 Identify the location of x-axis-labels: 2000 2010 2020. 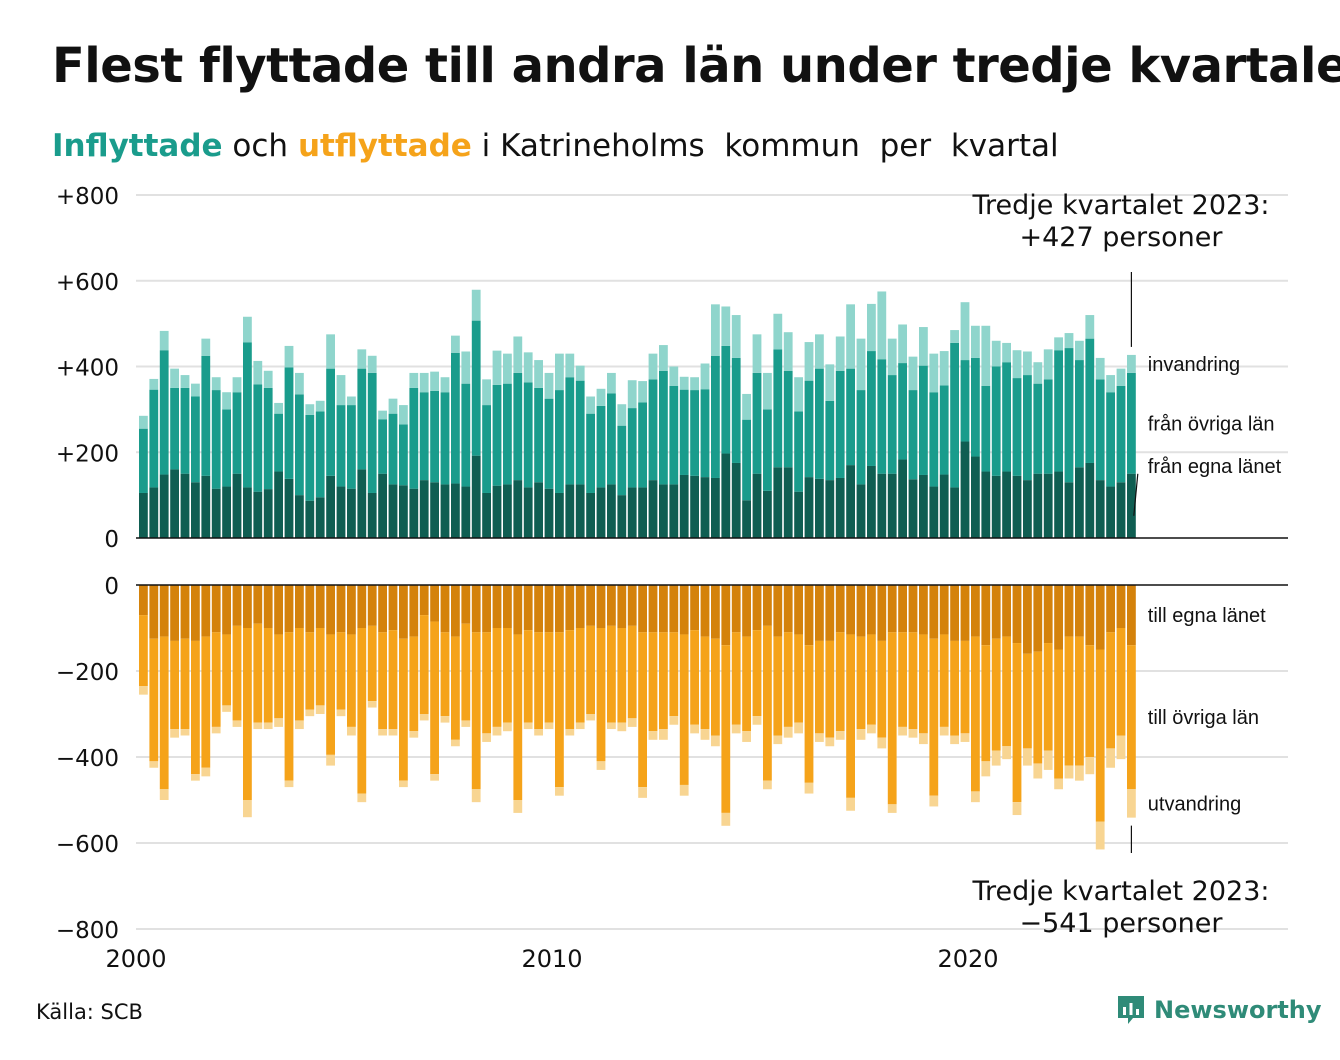
(551, 959).